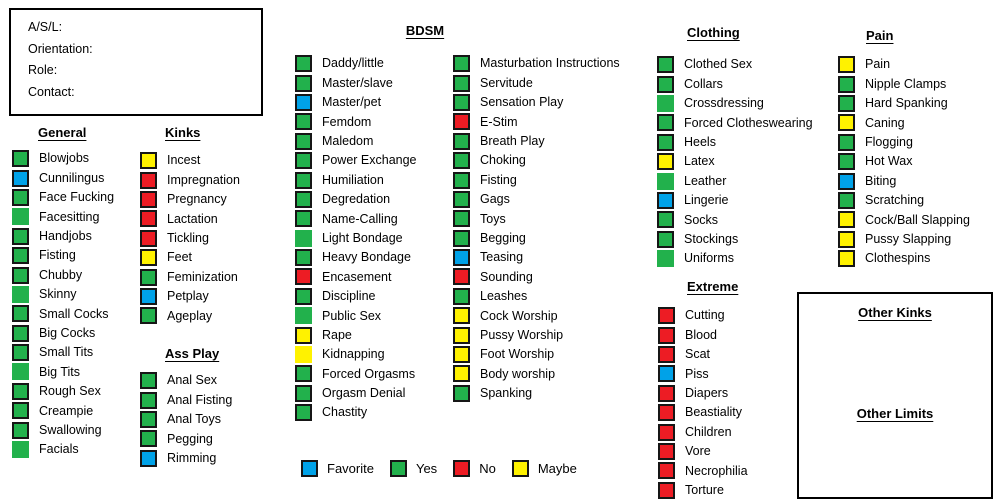 The width and height of the screenshot is (1000, 504). Describe the element at coordinates (880, 35) in the screenshot. I see `section-header-pain: Pain` at that location.